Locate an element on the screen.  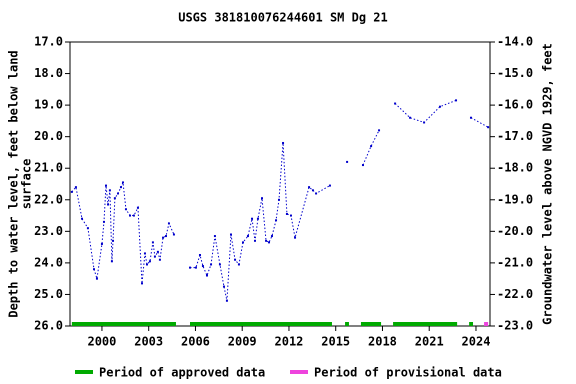
y2-tick-label: -18.0 is located at coordinates (515, 168).